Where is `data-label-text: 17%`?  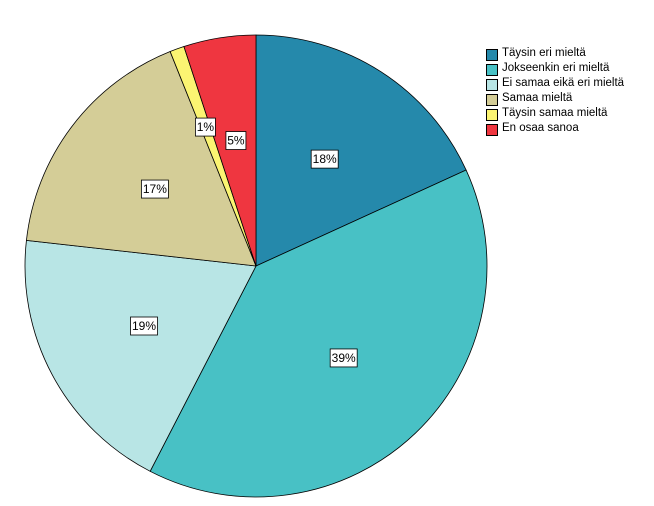
data-label-text: 17% is located at coordinates (155, 189).